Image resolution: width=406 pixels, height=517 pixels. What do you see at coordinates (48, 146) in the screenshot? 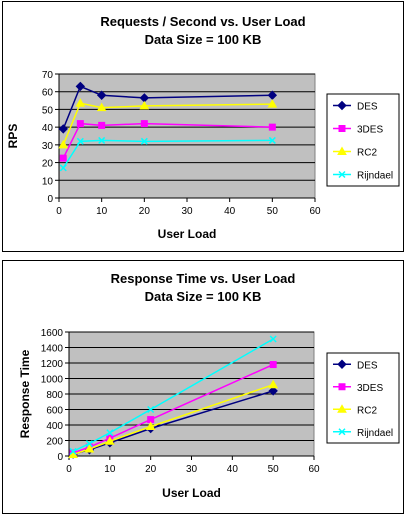
I see `y-tick-label: 30` at bounding box center [48, 146].